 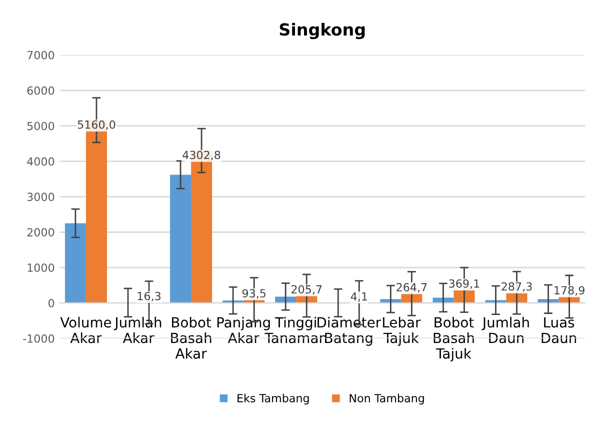 What do you see at coordinates (40, 126) in the screenshot?
I see `y-tick-label: 5000` at bounding box center [40, 126].